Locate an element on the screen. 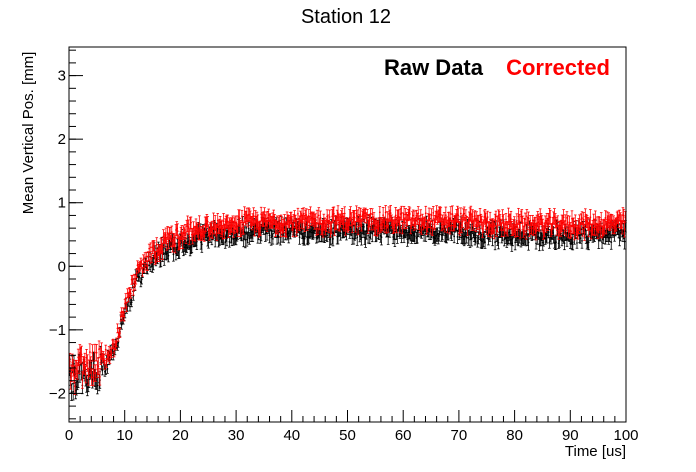 This screenshot has width=696, height=472. chart-title: Station 12 is located at coordinates (346, 17).